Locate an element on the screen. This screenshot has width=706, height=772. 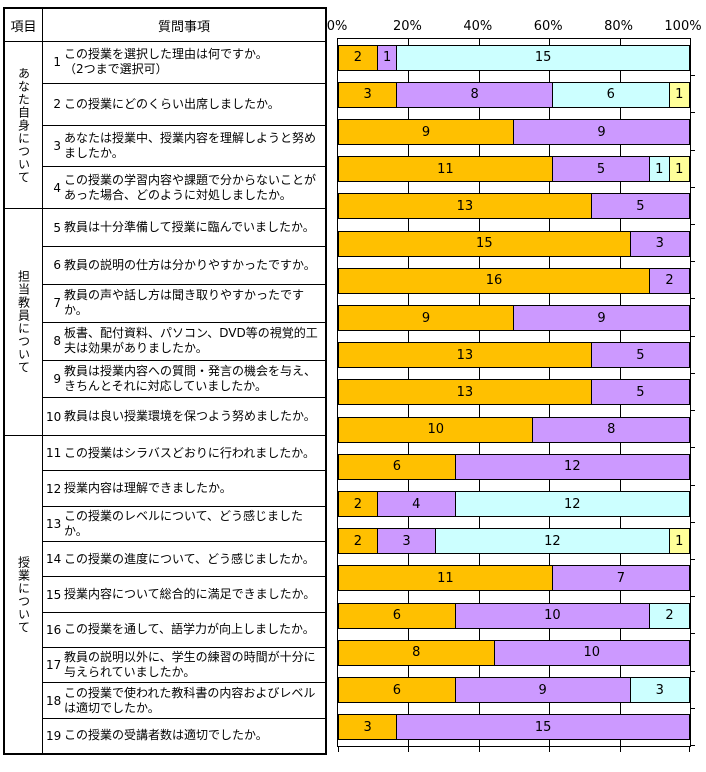
question-text: 教員の説明の仕方は分かりやすかったですか。 is located at coordinates (190, 264).